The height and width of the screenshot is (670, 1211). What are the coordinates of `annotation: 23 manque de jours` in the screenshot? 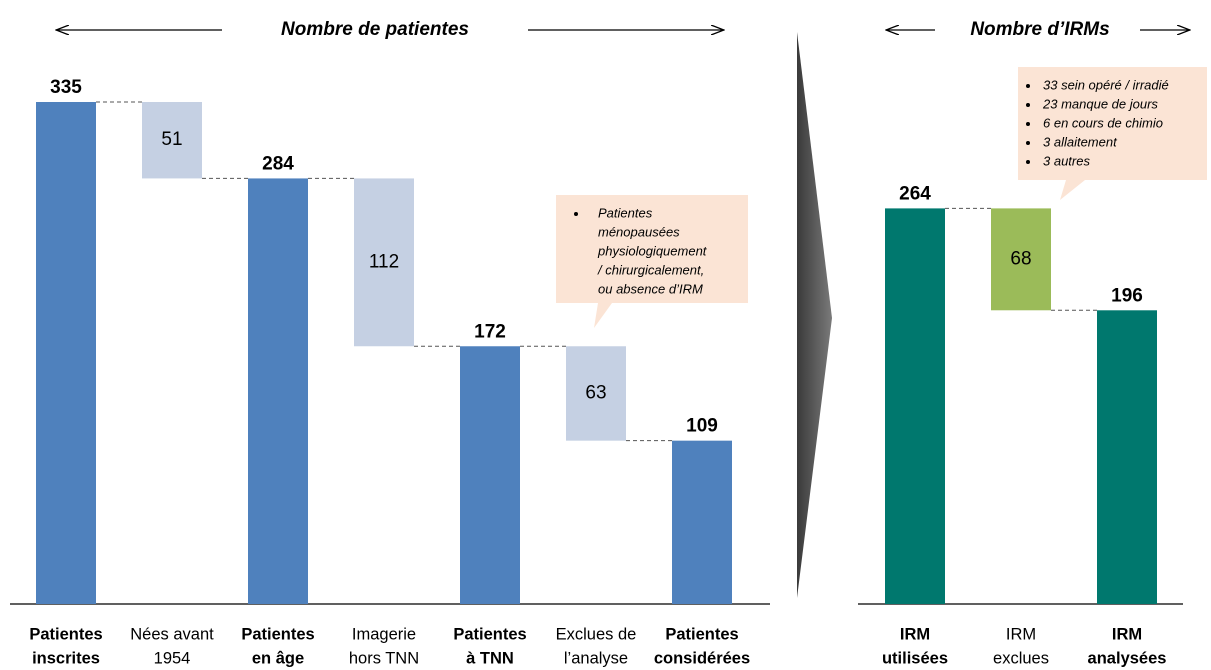 It's located at (1100, 103).